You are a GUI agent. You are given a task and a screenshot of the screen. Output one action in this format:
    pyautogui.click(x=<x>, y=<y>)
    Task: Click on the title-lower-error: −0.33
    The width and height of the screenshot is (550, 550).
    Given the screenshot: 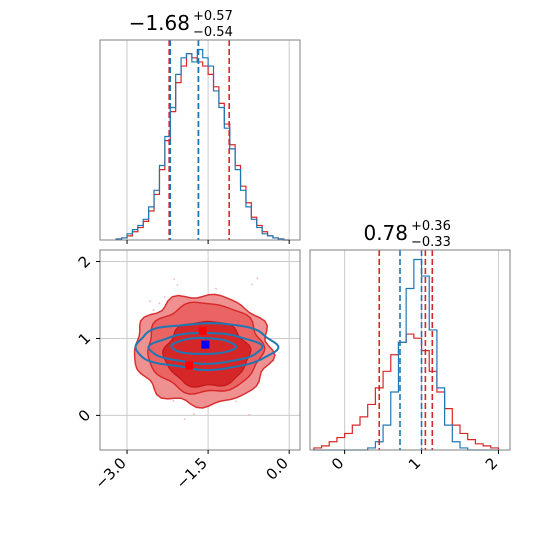 What is the action you would take?
    pyautogui.click(x=431, y=242)
    